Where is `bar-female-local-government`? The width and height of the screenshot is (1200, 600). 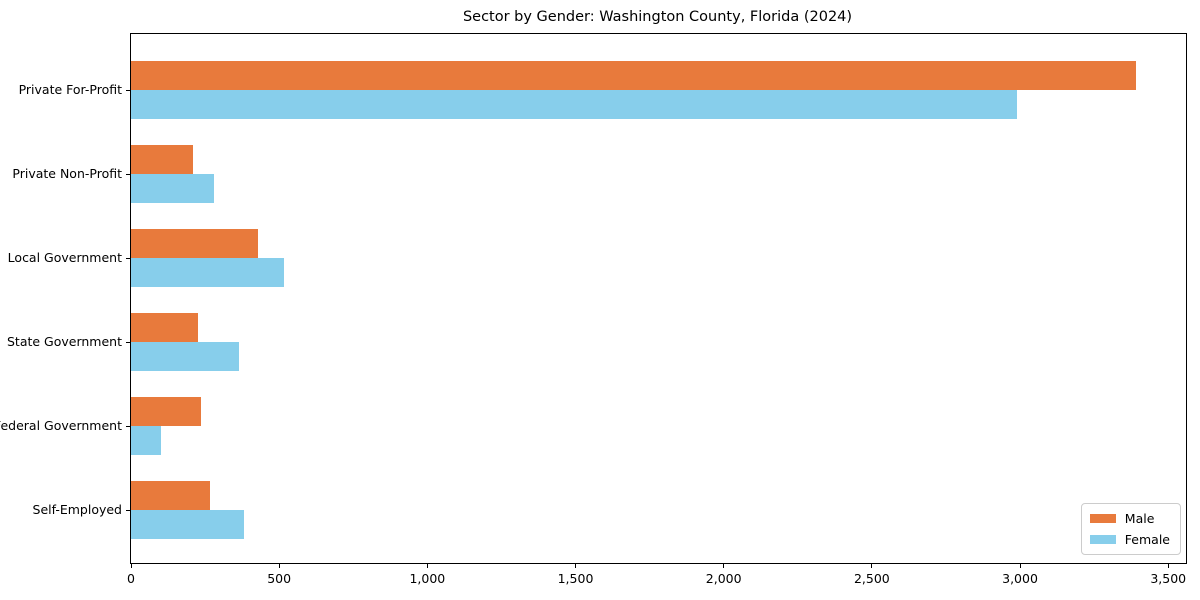 bar-female-local-government is located at coordinates (207, 272).